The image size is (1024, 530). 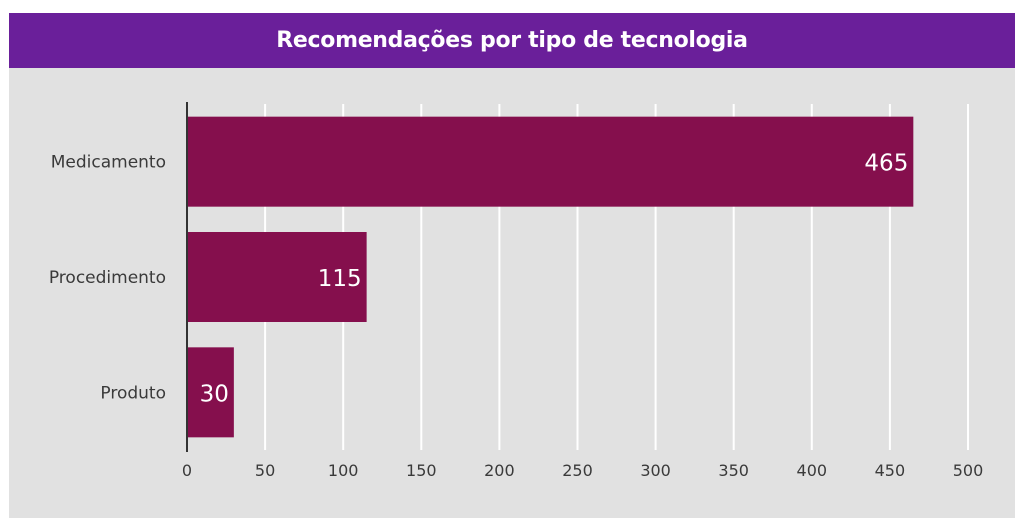 What do you see at coordinates (265, 470) in the screenshot?
I see `x-tick-label: 50` at bounding box center [265, 470].